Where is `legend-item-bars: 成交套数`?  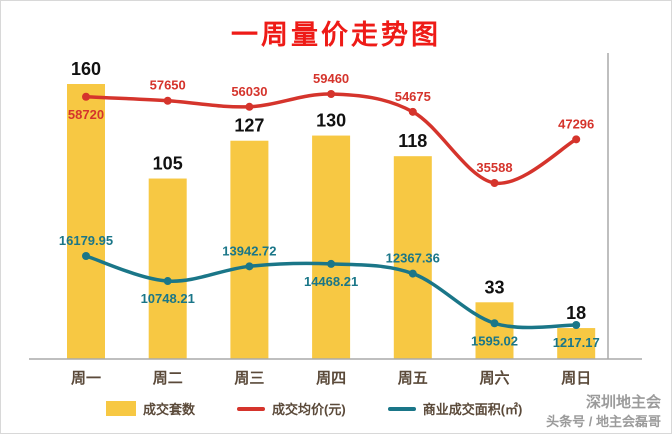
legend-item-bars: 成交套数 is located at coordinates (150, 408).